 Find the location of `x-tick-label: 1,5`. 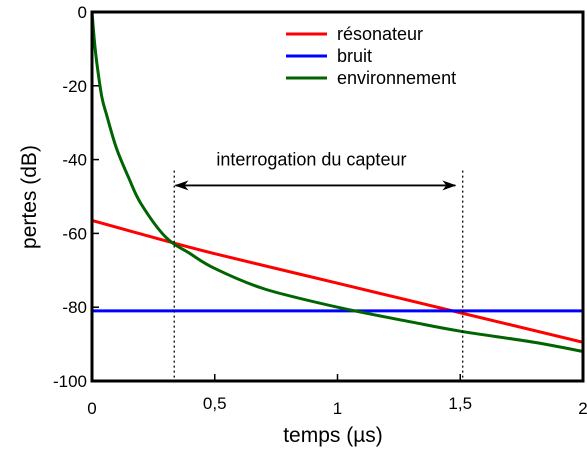

x-tick-label: 1,5 is located at coordinates (460, 403).